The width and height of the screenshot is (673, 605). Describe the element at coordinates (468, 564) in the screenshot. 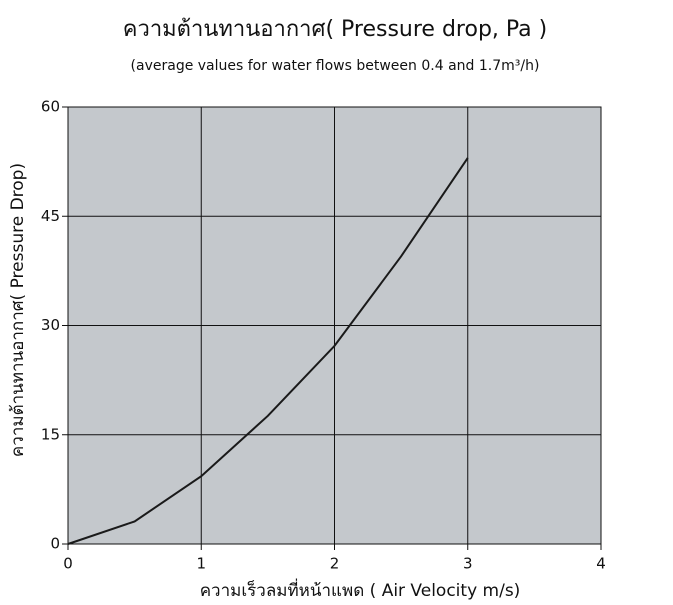

I see `x-tick-label: 3` at that location.